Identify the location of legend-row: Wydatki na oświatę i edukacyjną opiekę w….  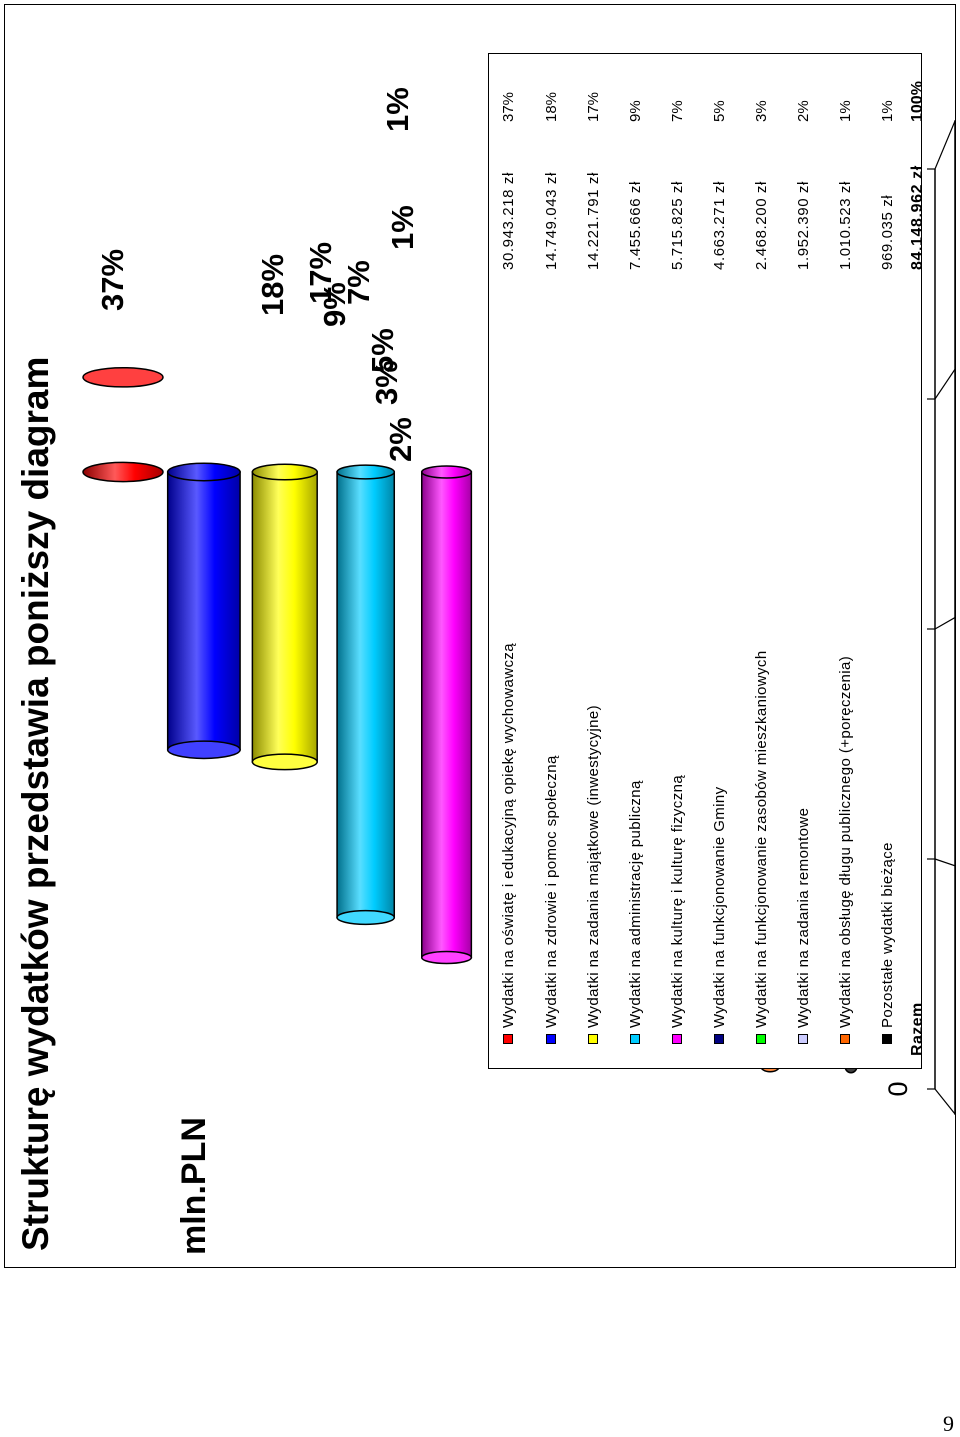
(509, 561).